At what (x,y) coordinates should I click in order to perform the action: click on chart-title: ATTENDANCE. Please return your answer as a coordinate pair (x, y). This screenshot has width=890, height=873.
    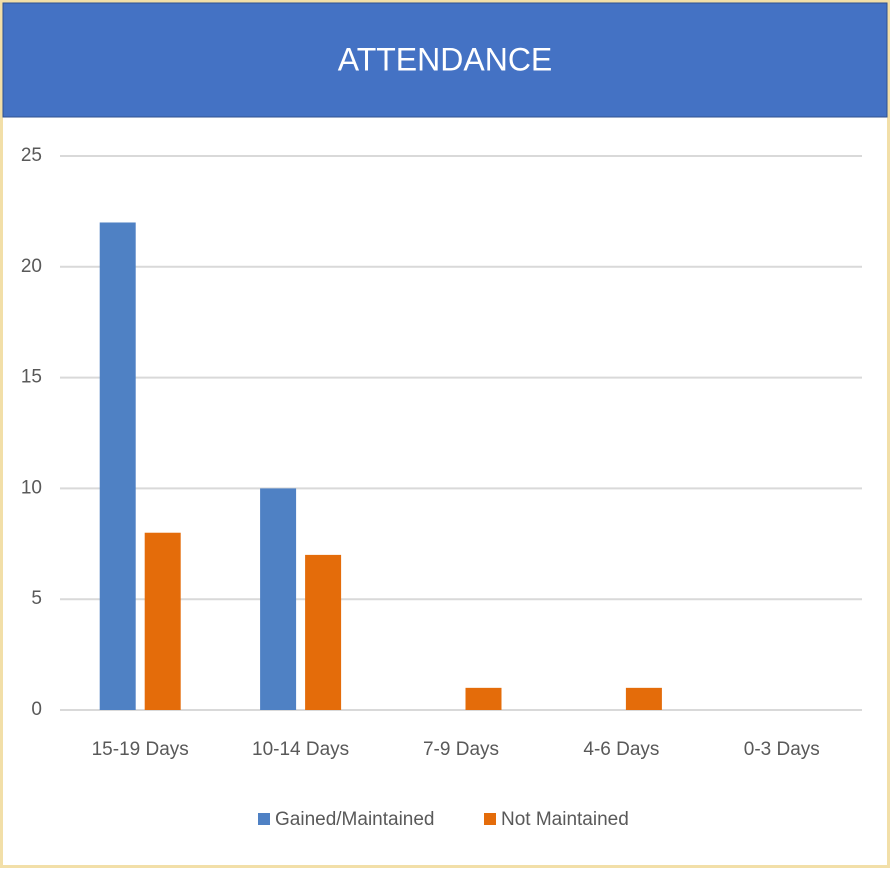
    Looking at the image, I should click on (445, 59).